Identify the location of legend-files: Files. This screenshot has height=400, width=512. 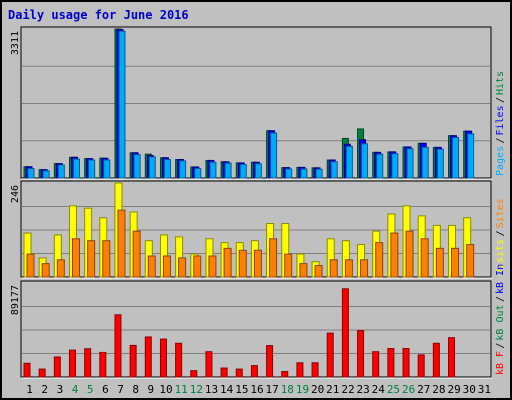
(500, 120).